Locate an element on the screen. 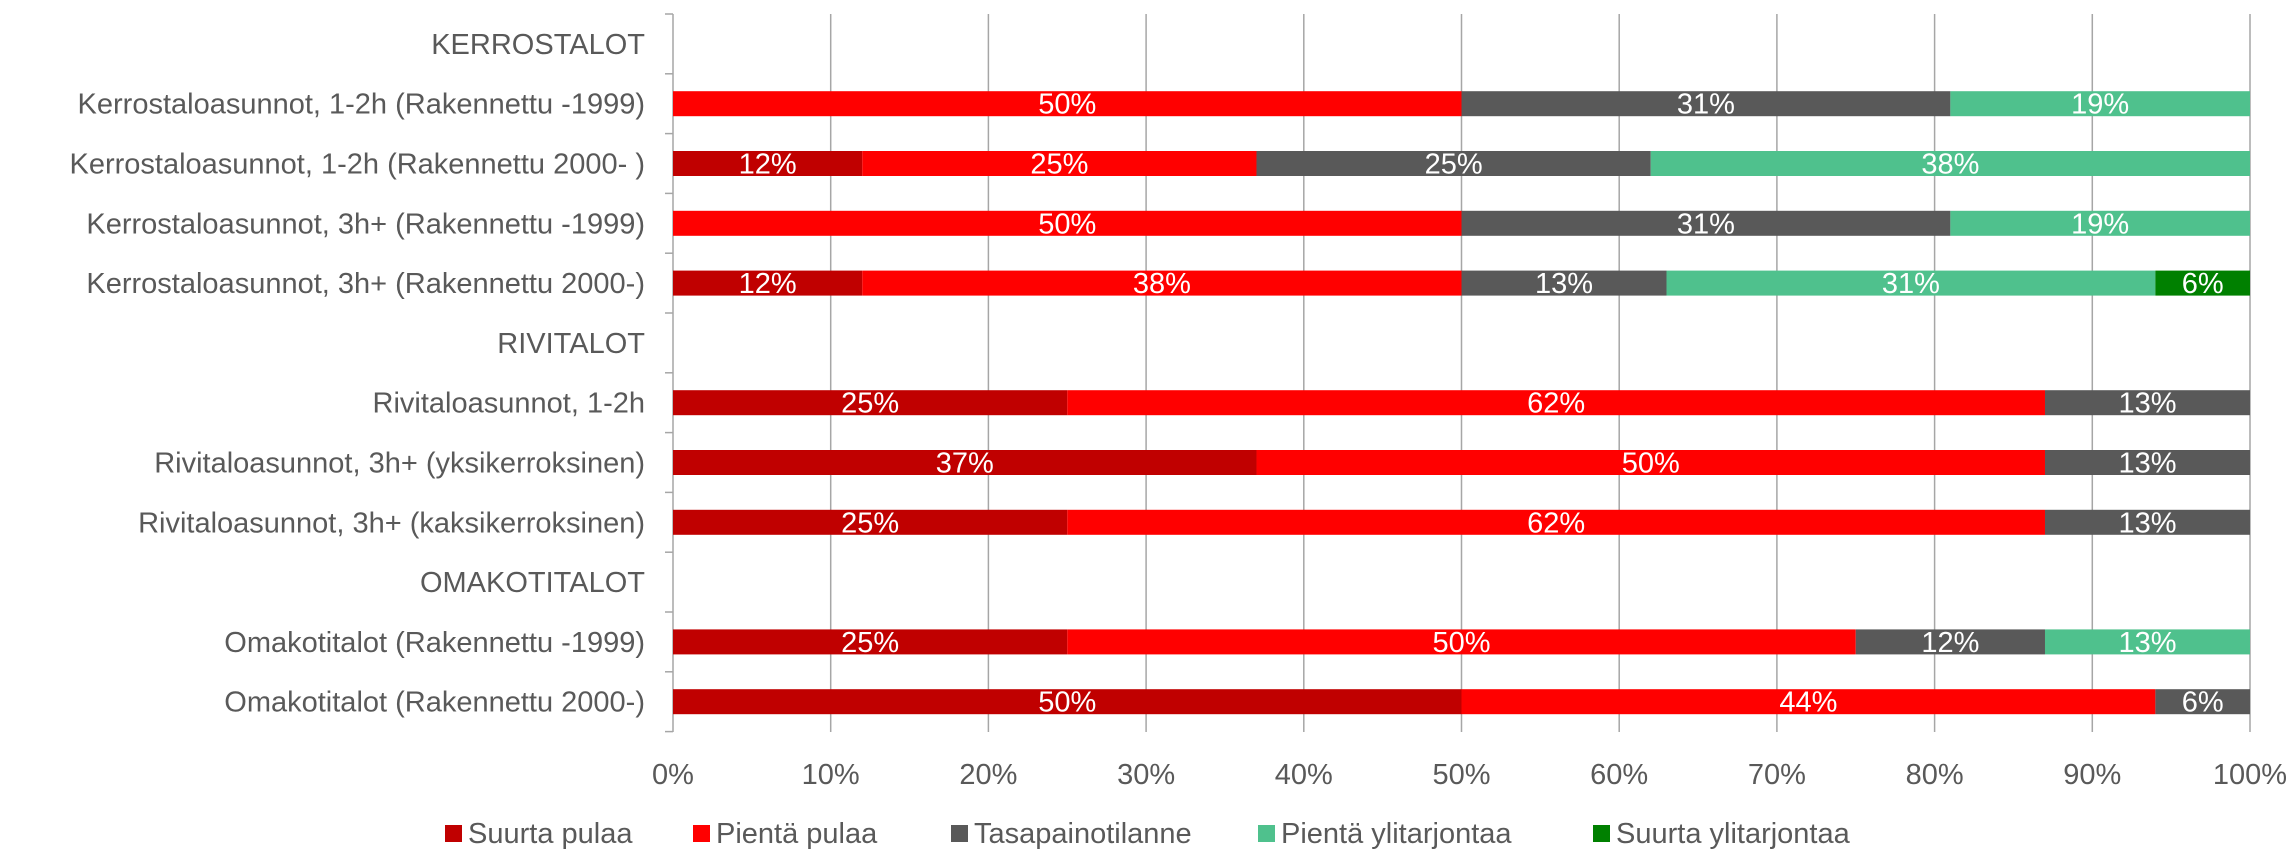 This screenshot has width=2295, height=851. legend-label: Tasapainotilanne is located at coordinates (1083, 834).